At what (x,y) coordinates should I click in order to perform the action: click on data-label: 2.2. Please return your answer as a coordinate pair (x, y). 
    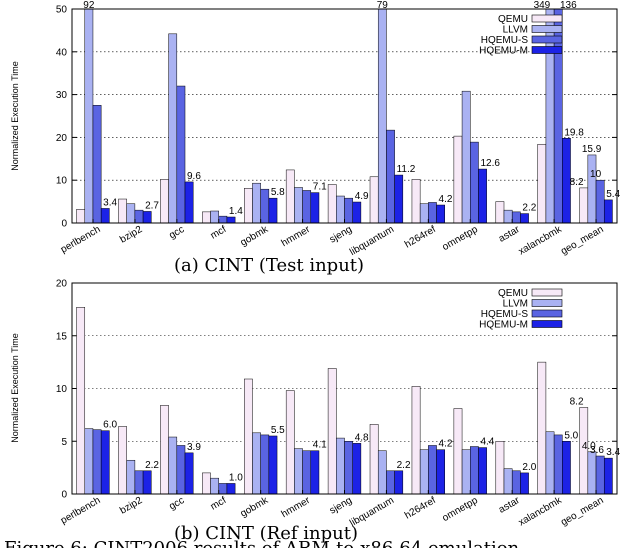
    Looking at the image, I should click on (152, 465).